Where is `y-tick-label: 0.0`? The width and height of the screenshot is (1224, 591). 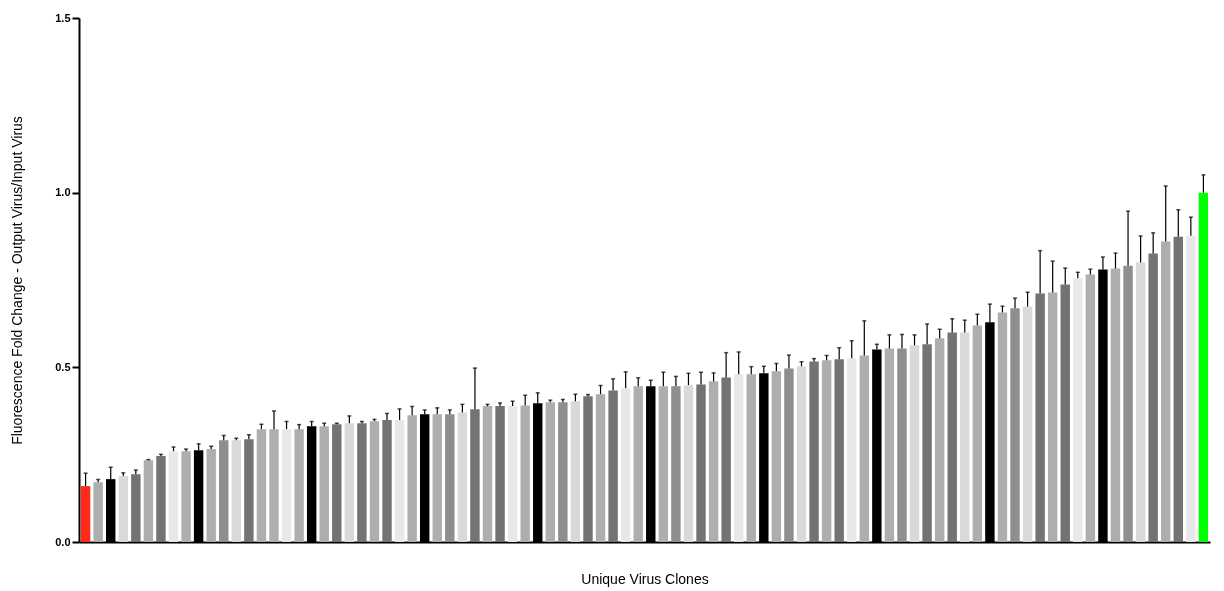 y-tick-label: 0.0 is located at coordinates (63, 541).